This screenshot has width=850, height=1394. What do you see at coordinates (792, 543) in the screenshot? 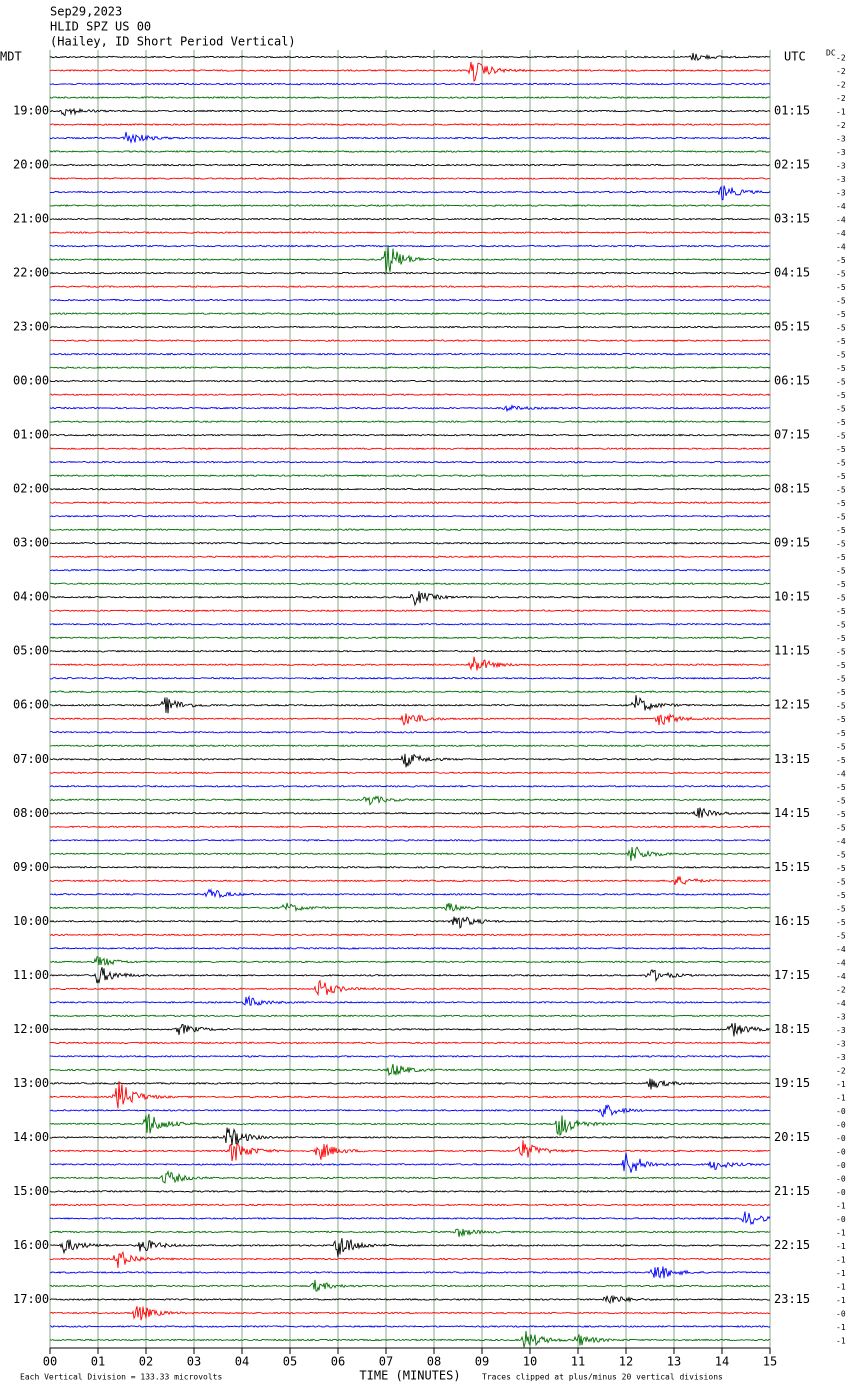
I see `right-hour-label: 09:15` at bounding box center [792, 543].